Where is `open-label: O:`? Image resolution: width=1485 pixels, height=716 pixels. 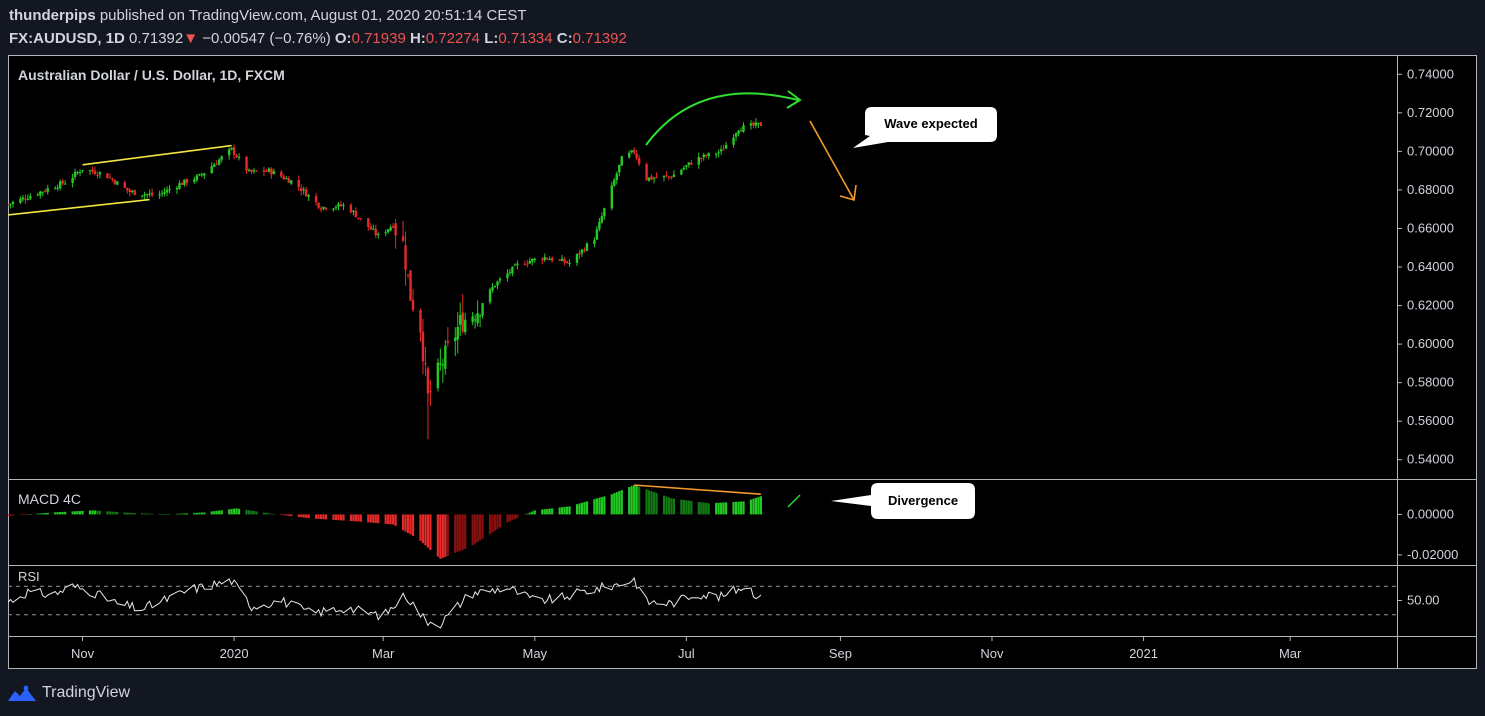 open-label: O: is located at coordinates (343, 38).